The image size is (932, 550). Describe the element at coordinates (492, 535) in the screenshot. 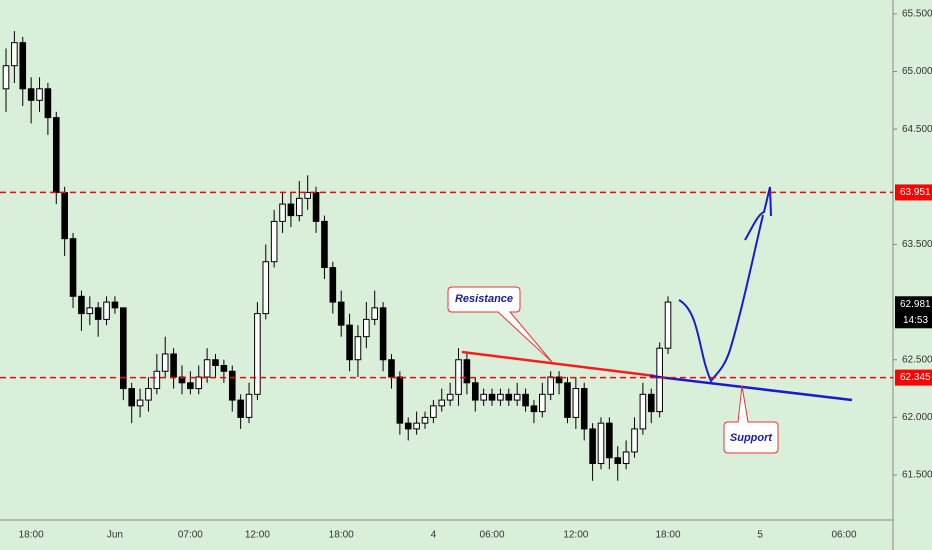

I see `x-tick-label: 06:00` at that location.